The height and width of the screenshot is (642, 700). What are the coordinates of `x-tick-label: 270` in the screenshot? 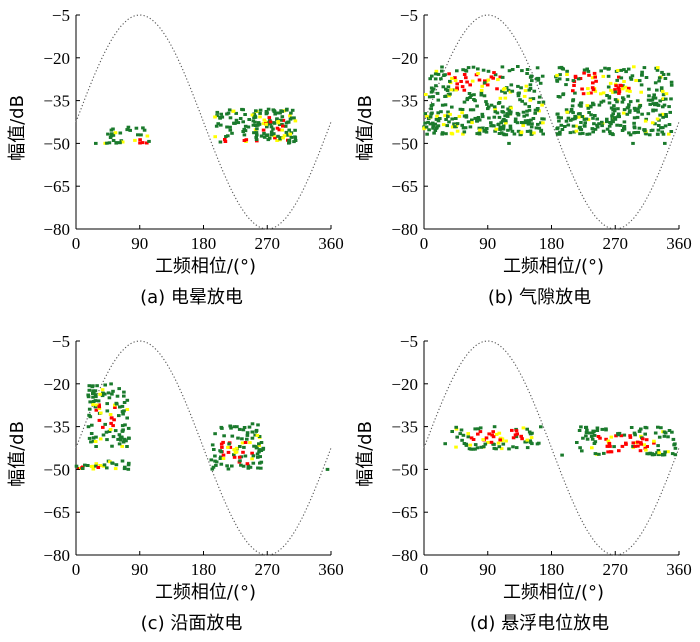 It's located at (268, 243).